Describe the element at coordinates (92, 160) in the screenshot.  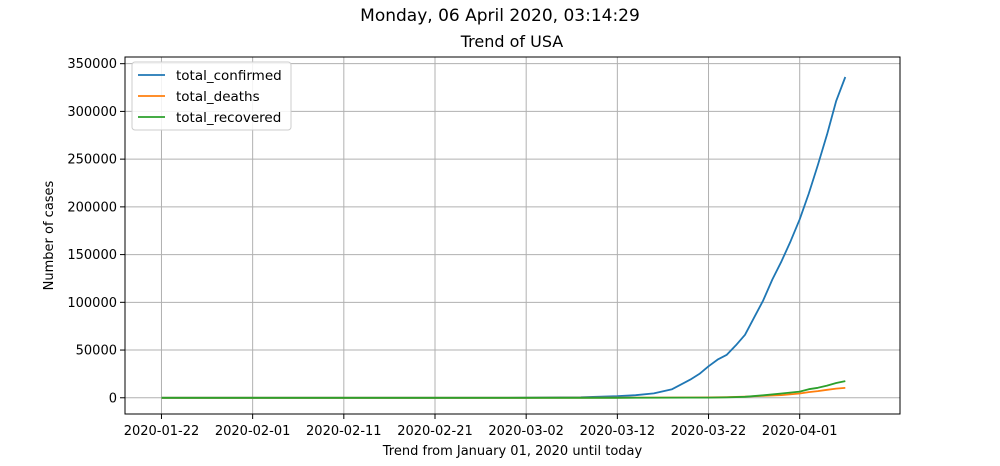
I see `y-tick-label: 250000` at that location.